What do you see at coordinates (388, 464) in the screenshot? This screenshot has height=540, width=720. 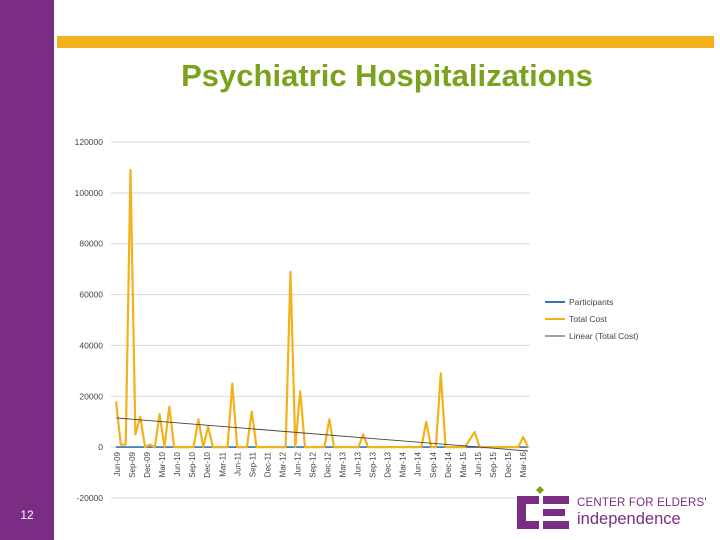 I see `x-tick-label: Dec-13` at bounding box center [388, 464].